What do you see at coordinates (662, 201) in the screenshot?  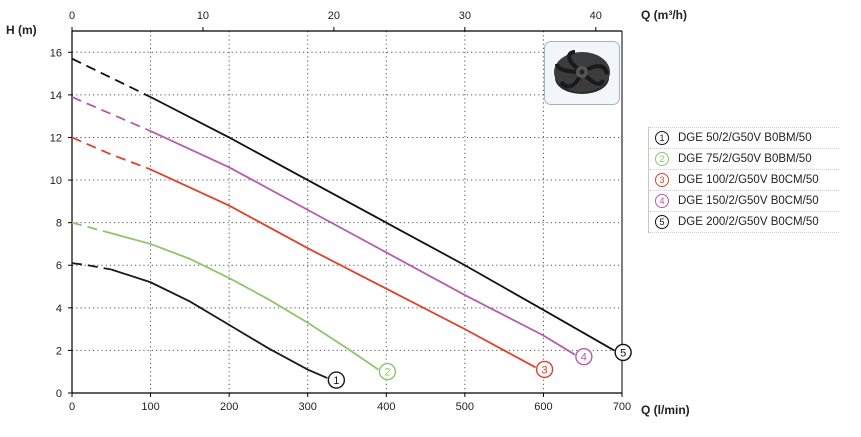 I see `legend-marker-4: 4` at bounding box center [662, 201].